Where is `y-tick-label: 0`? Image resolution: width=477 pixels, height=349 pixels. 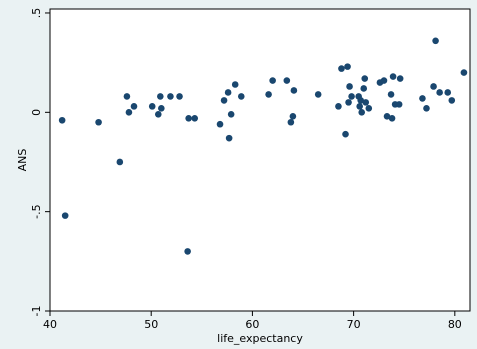
y-tick-label: 0 is located at coordinates (36, 112).